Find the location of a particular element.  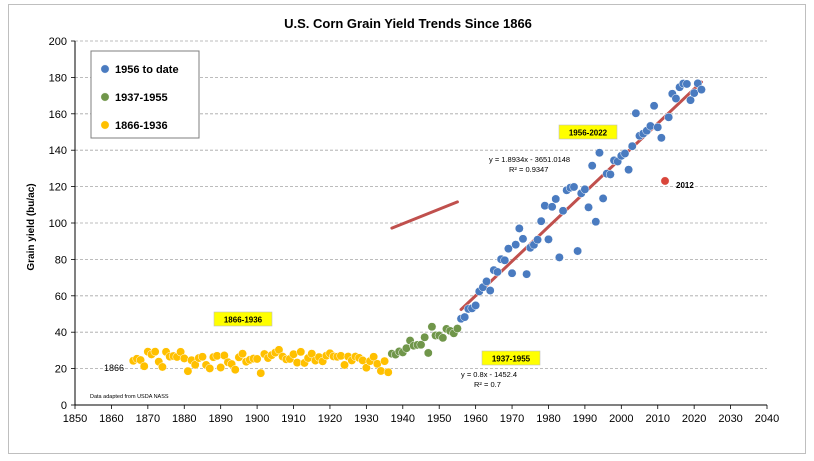

x-tick-label: 1940 is located at coordinates (403, 419).